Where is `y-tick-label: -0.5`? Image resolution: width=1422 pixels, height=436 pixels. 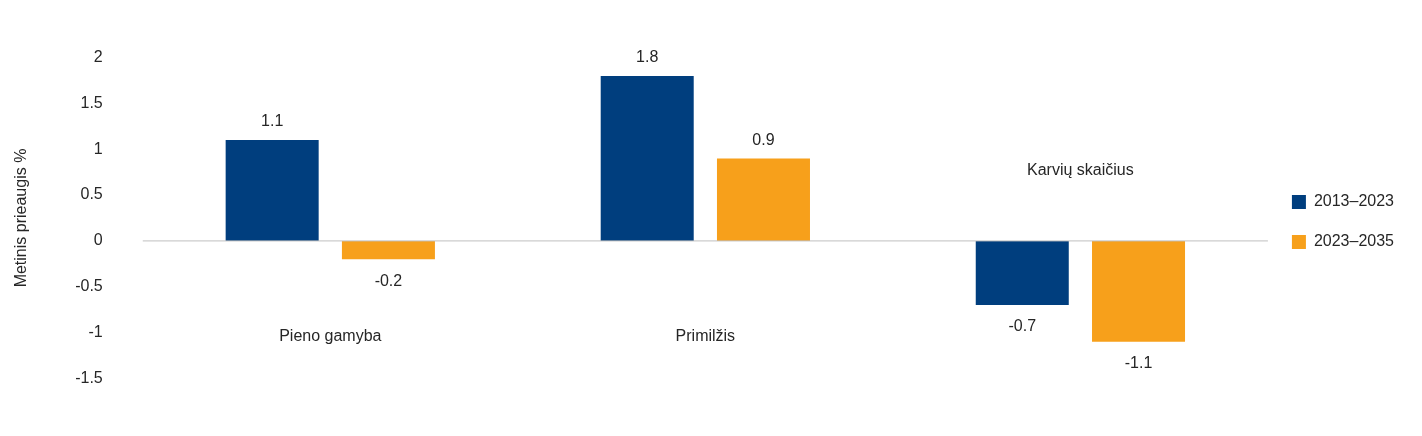
y-tick-label: -0.5 is located at coordinates (89, 286).